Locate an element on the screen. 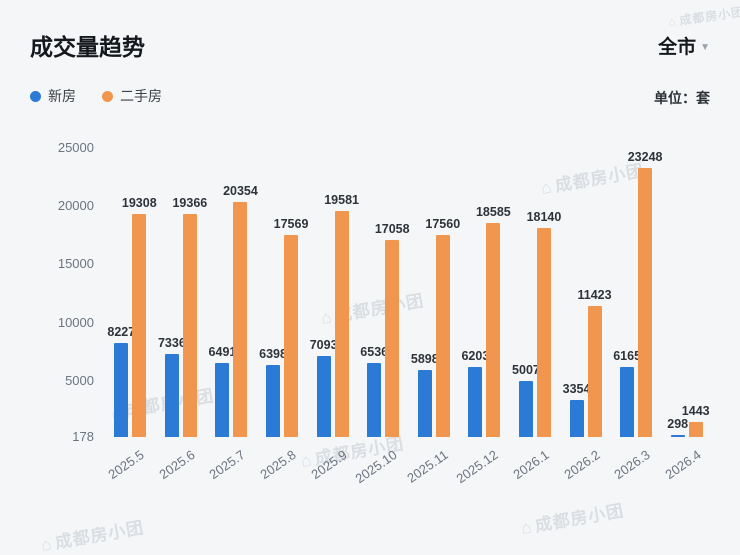 The image size is (740, 555). bar-value-label: 18585 is located at coordinates (493, 211).